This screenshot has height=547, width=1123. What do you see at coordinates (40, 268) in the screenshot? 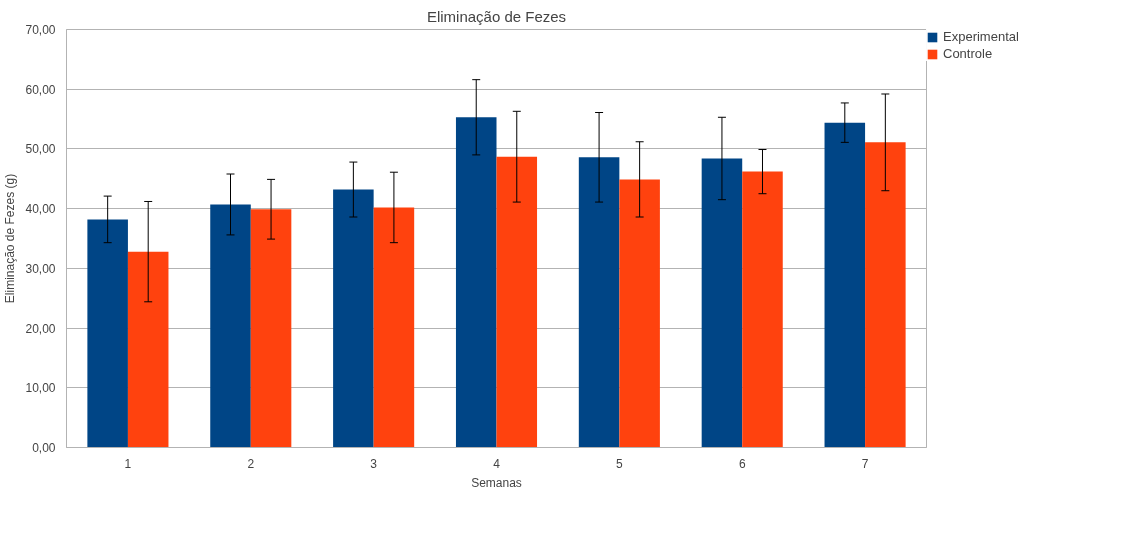
I see `y-tick-label: 30,00` at bounding box center [40, 268].